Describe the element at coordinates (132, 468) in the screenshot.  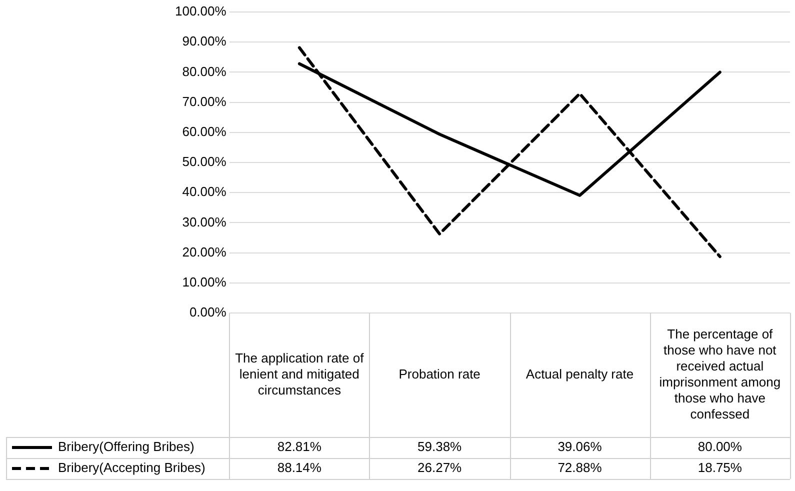
I see `legend-label: Bribery(Accepting Bribes)` at that location.